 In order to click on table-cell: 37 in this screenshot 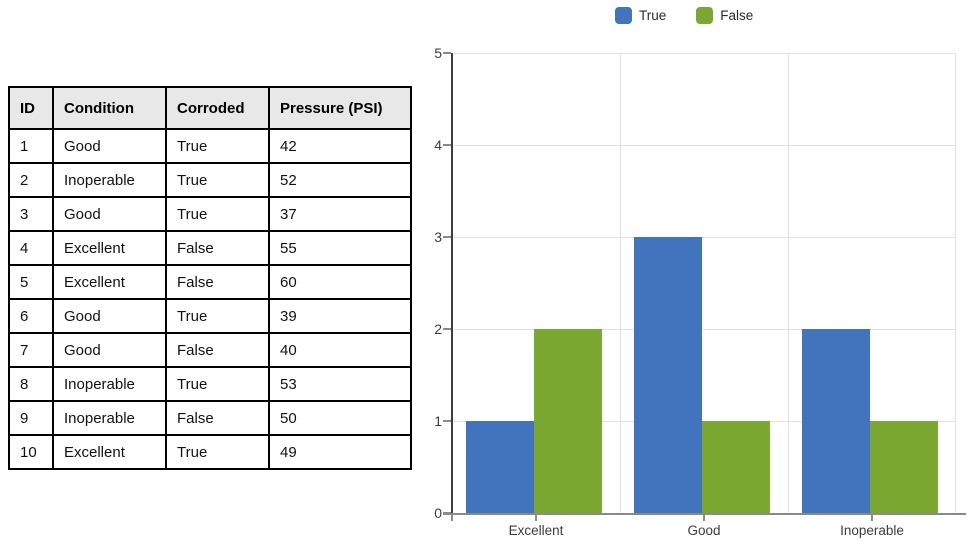, I will do `click(340, 214)`.